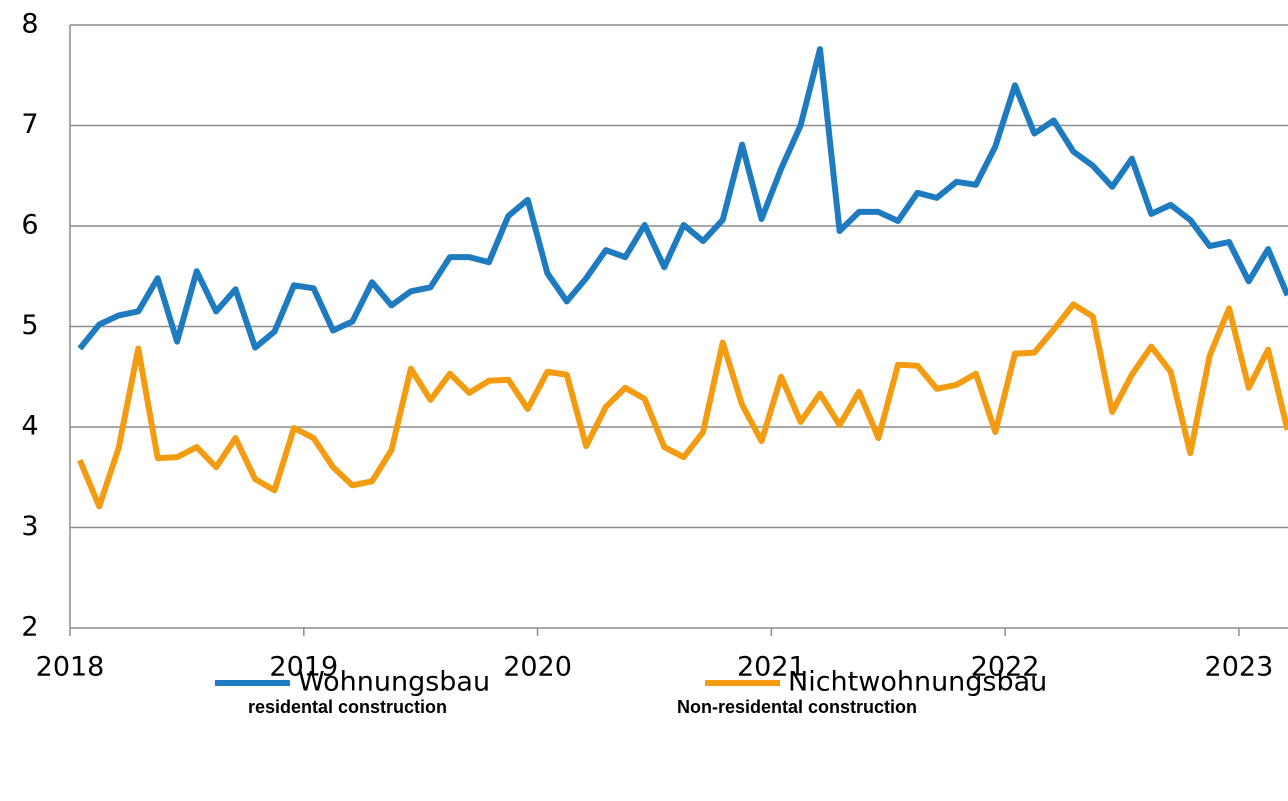 This screenshot has width=1288, height=801. I want to click on x-tick-label: 2018, so click(70, 667).